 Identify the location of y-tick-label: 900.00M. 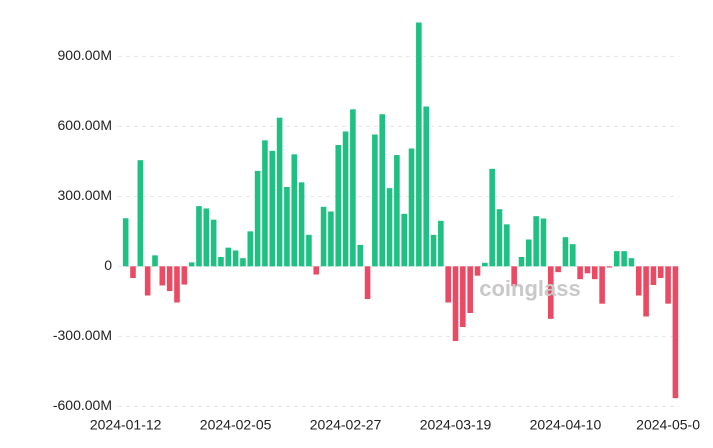
(85, 55).